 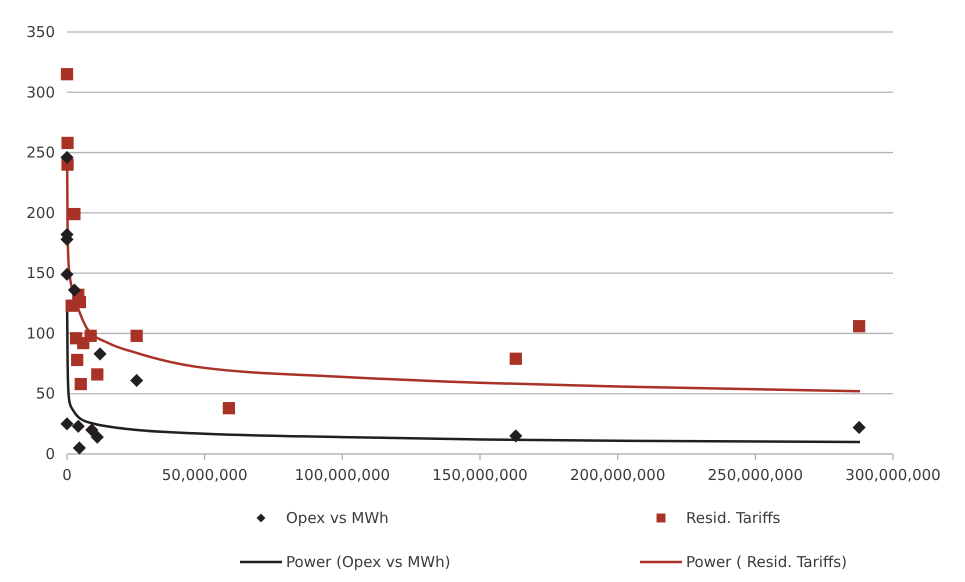 I want to click on x-tick-label: 0, so click(x=67, y=475).